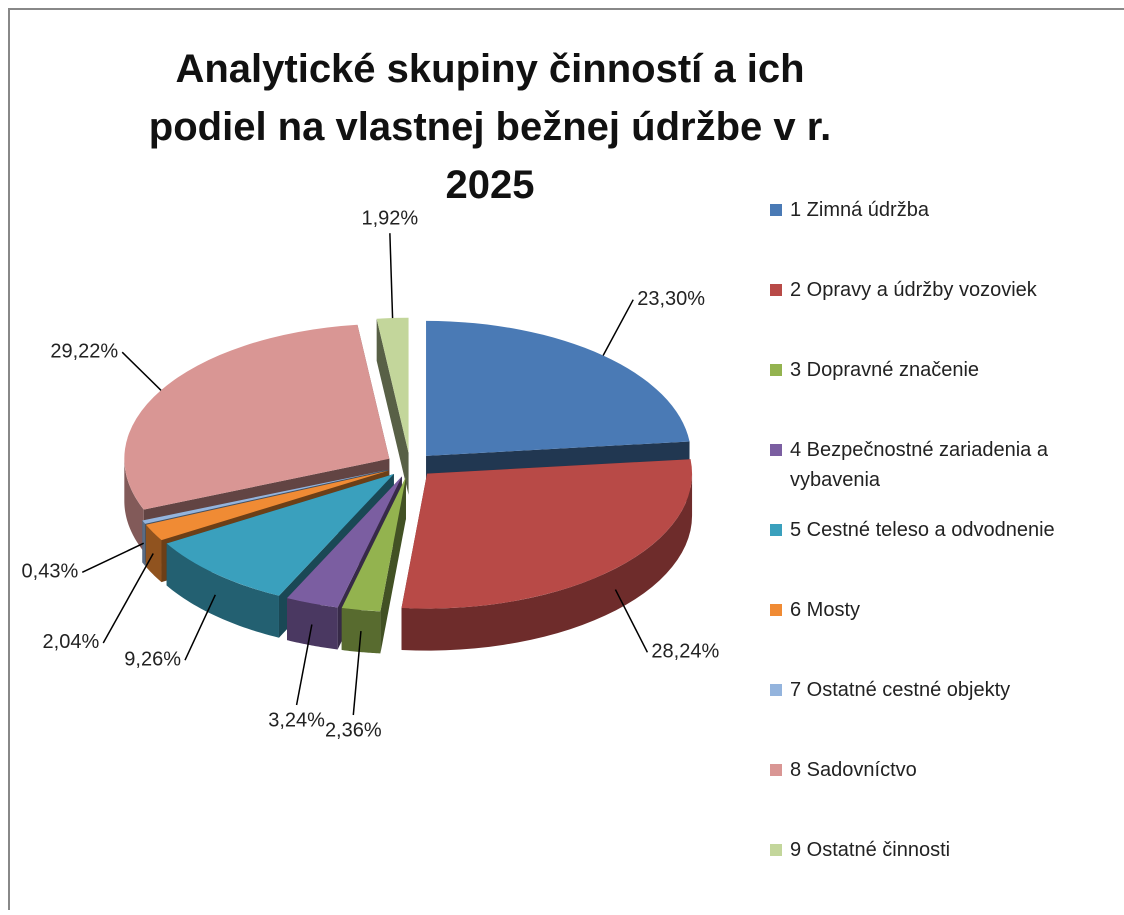  Describe the element at coordinates (913, 290) in the screenshot. I see `legend-label: 2 Opravy a údržby vozoviek` at that location.